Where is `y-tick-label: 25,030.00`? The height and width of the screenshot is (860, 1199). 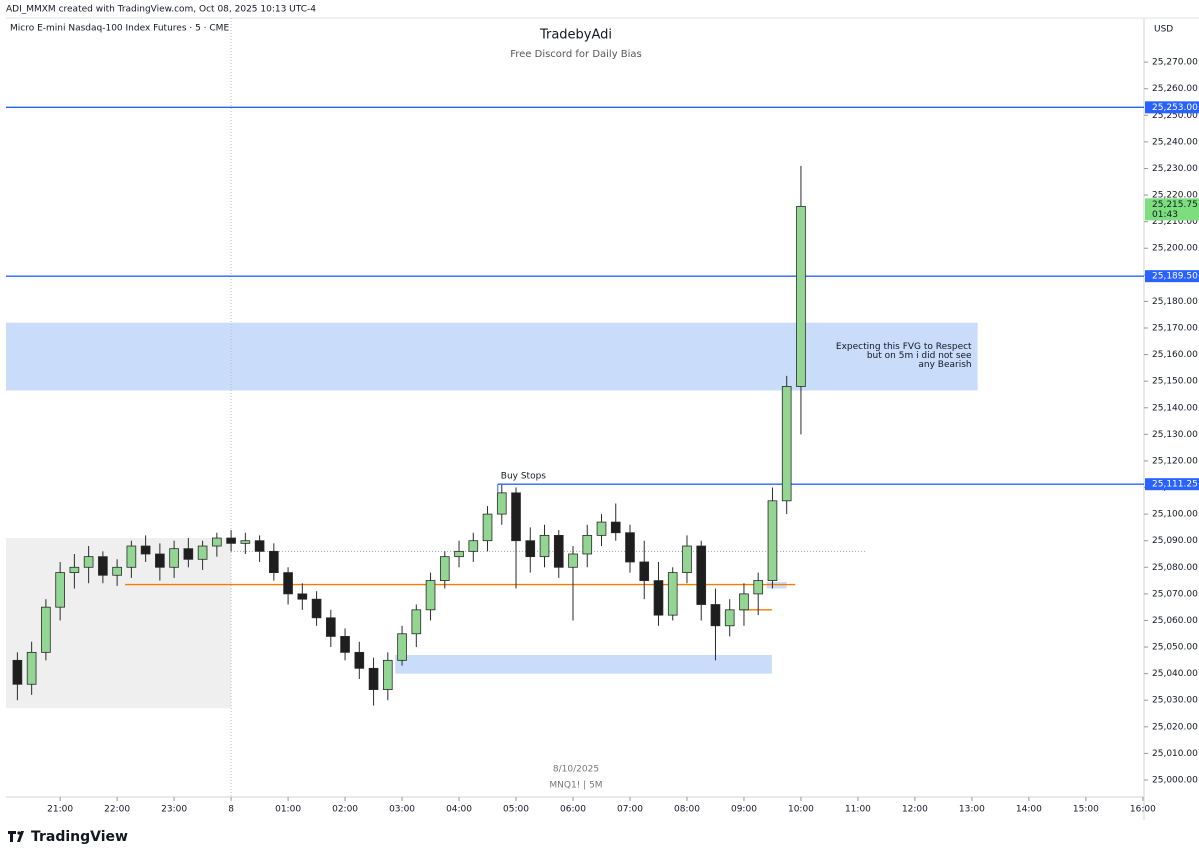
y-tick-label: 25,030.00 is located at coordinates (1175, 701).